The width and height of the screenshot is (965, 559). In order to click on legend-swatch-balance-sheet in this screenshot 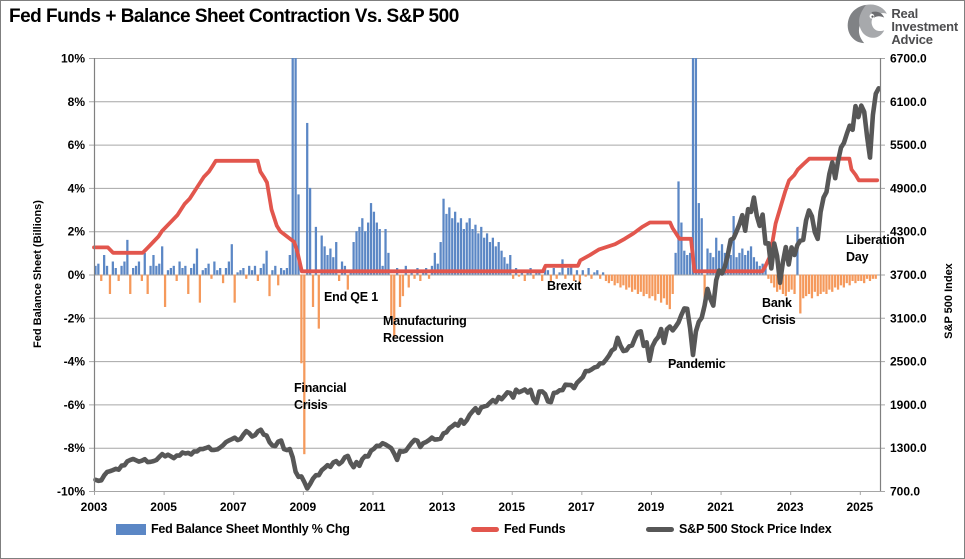, I will do `click(131, 529)`.